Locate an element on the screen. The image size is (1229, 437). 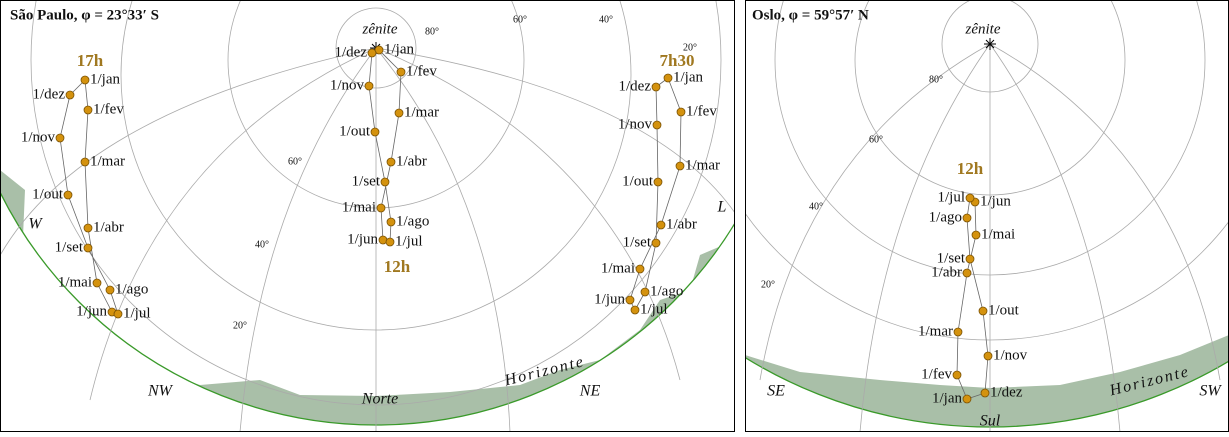
altitude-label: 80° is located at coordinates (936, 79).